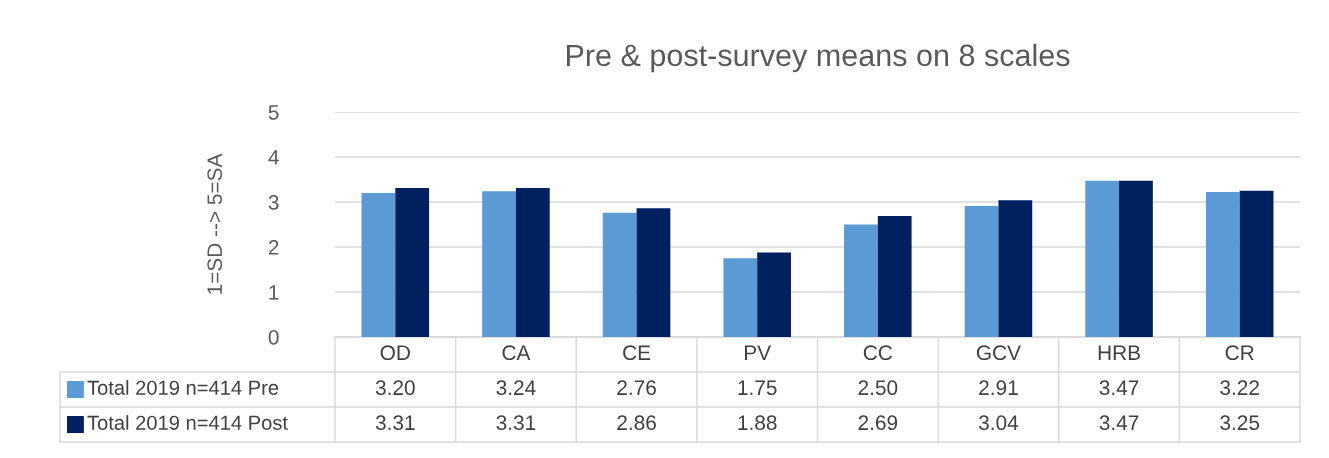 This screenshot has width=1329, height=458. I want to click on data-label: 3.25, so click(1240, 423).